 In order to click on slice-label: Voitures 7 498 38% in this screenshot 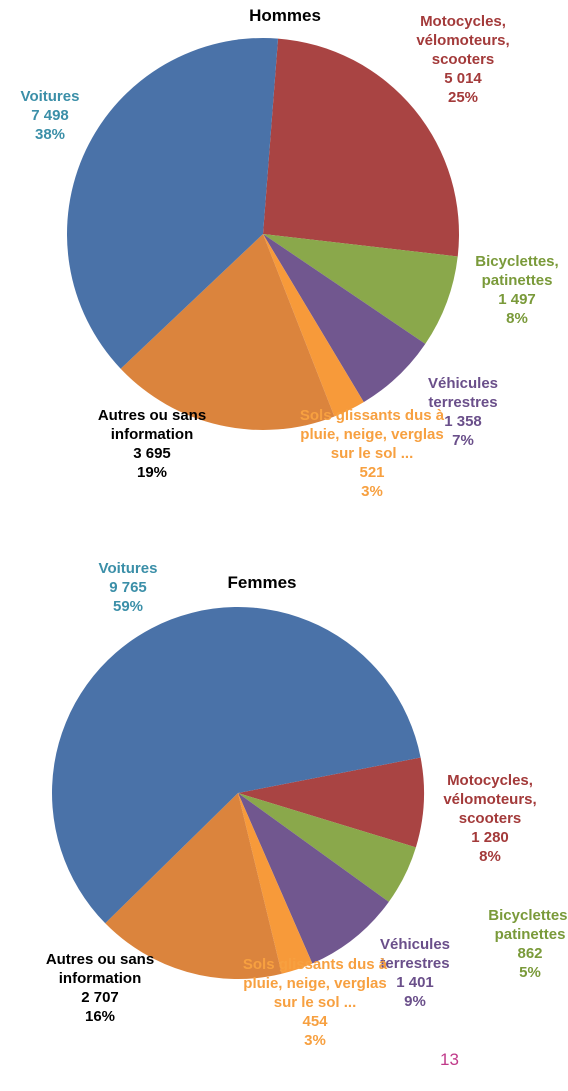, I will do `click(52, 115)`.